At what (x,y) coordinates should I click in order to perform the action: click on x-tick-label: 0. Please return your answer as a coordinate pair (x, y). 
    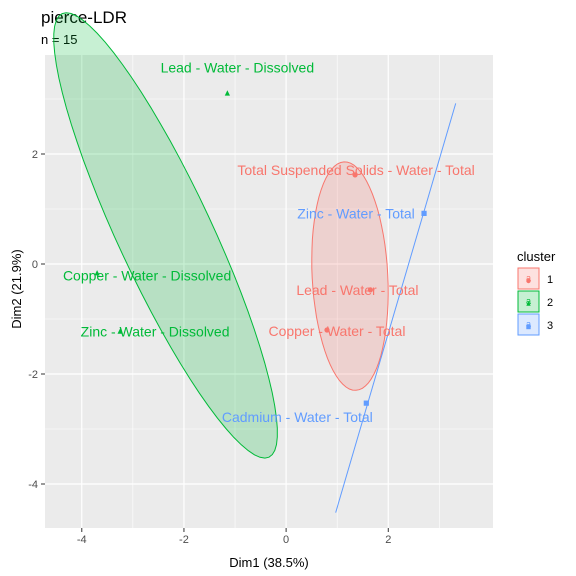
    Looking at the image, I should click on (286, 540).